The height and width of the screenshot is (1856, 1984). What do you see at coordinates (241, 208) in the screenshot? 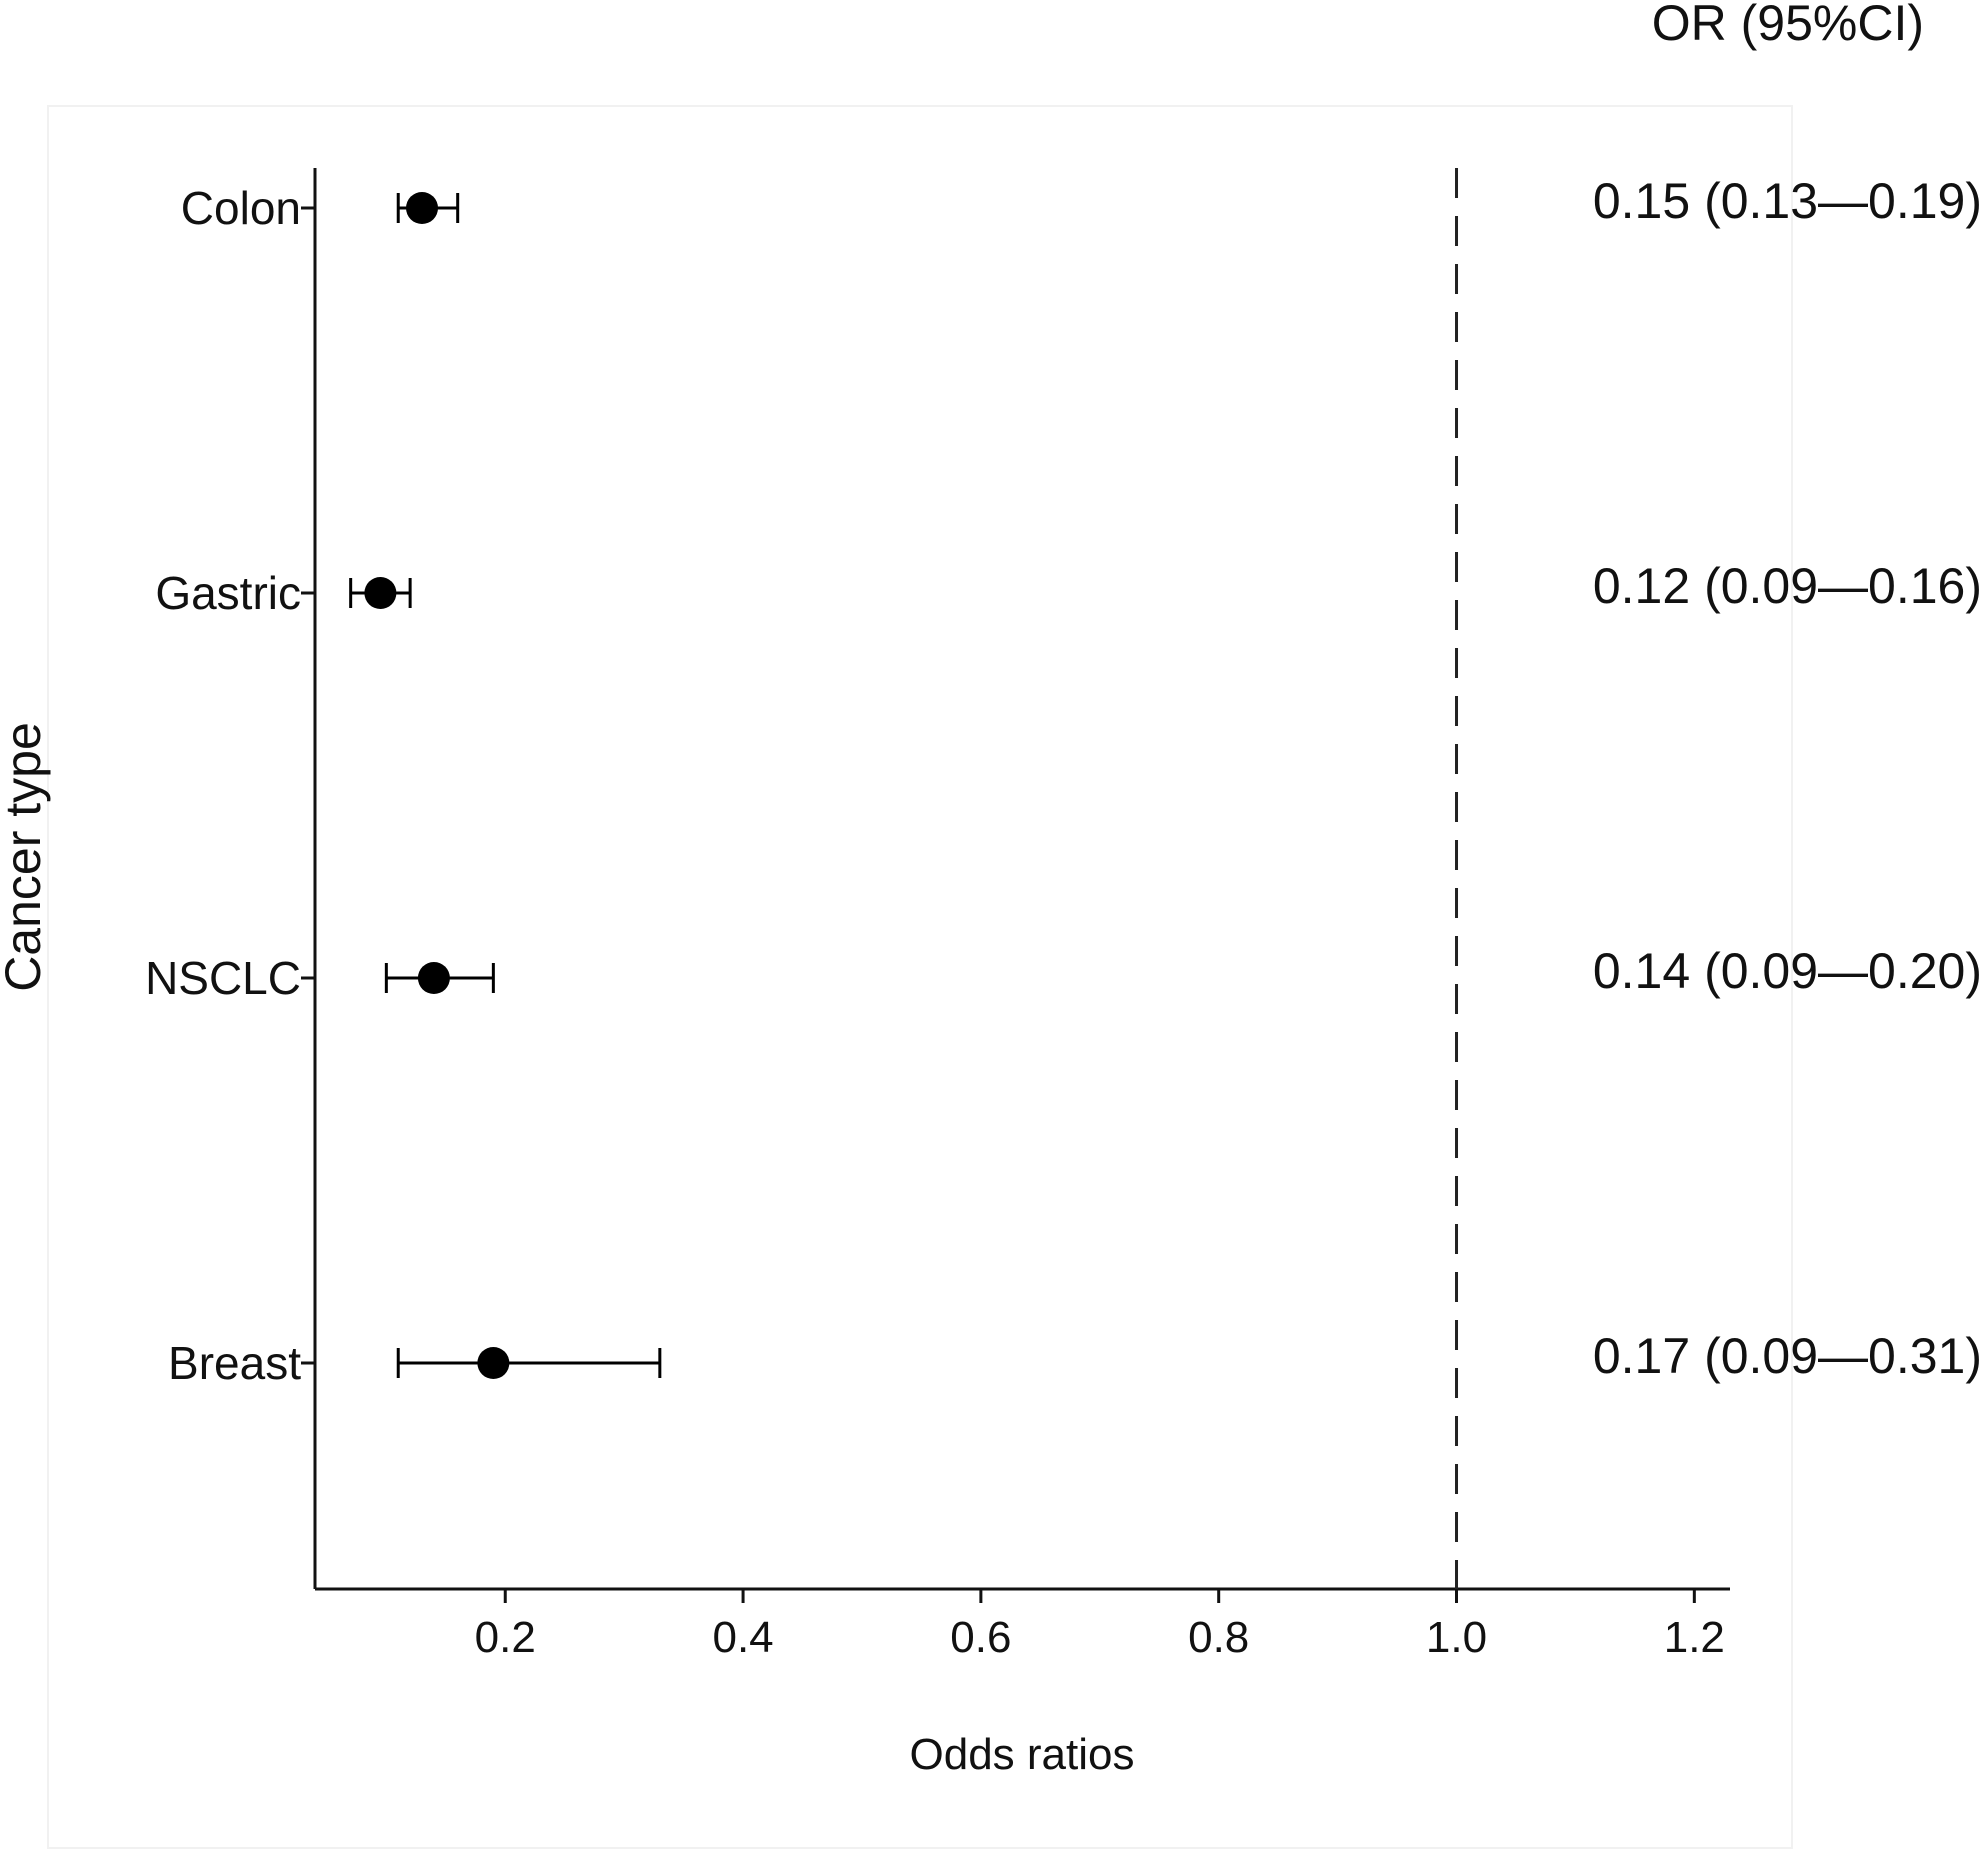
I see `category-label: Colon` at bounding box center [241, 208].